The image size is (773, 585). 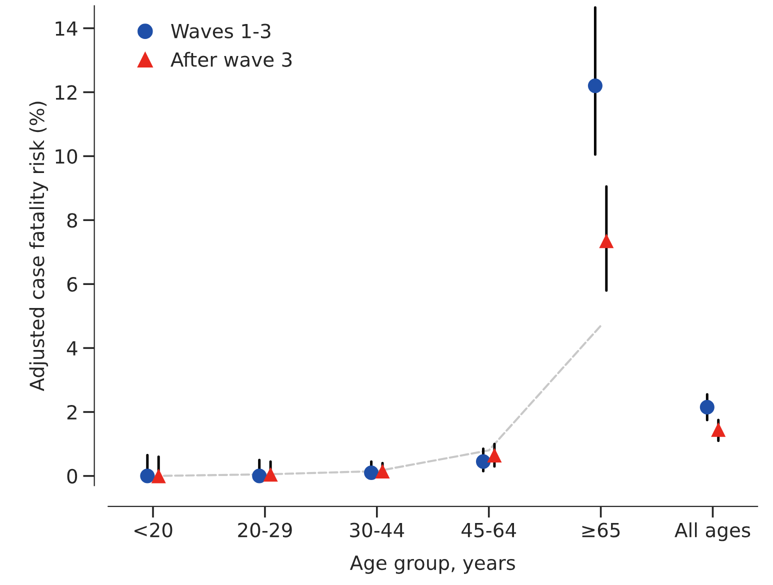 I want to click on y-tick-label: 12, so click(x=66, y=92).